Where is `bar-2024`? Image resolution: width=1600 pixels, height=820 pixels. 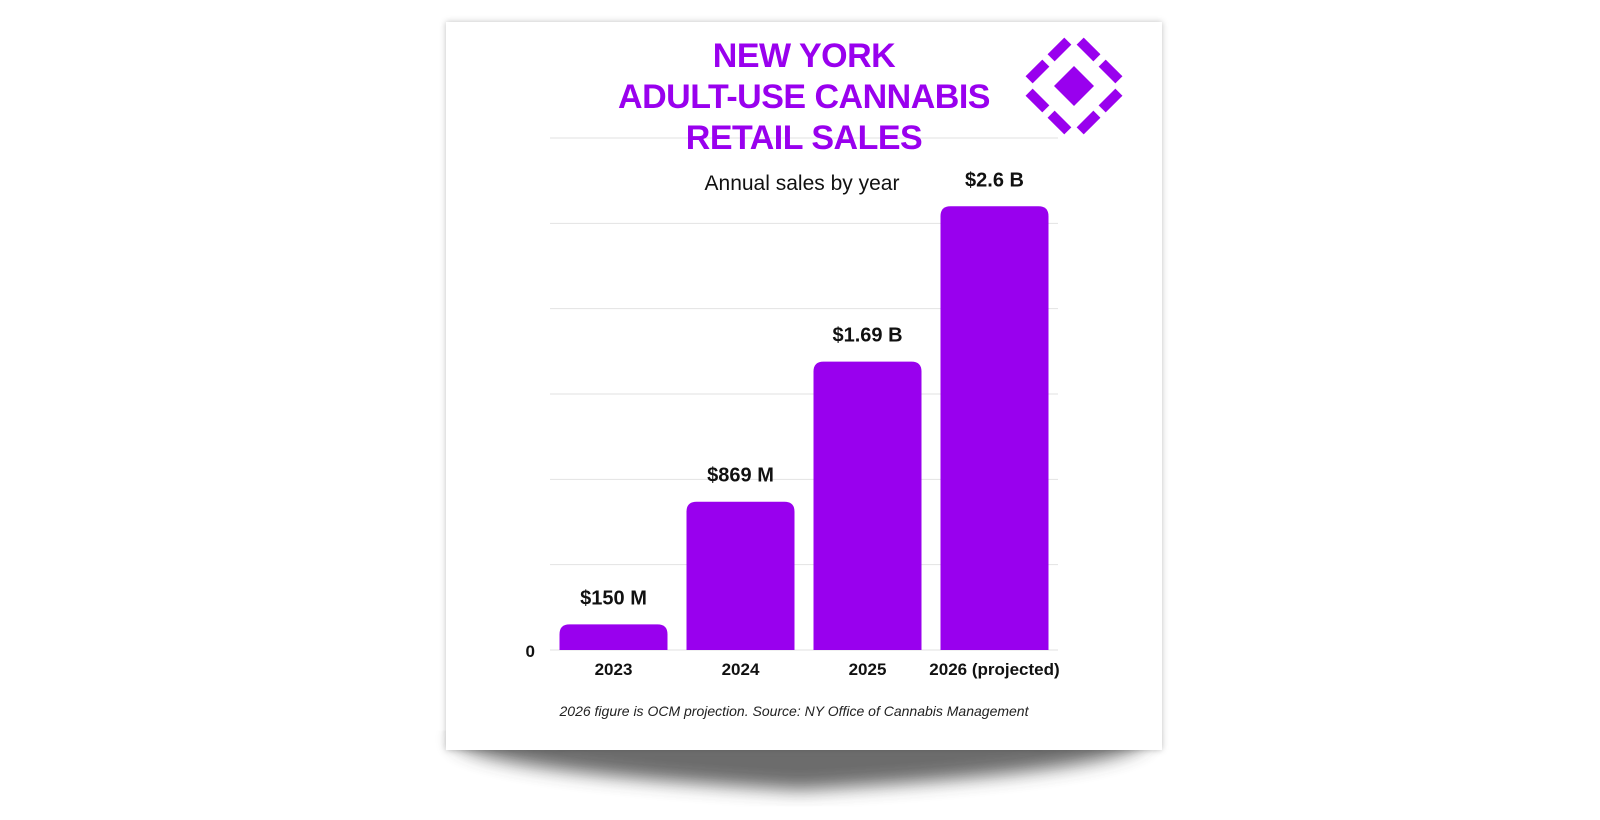 bar-2024 is located at coordinates (740, 575).